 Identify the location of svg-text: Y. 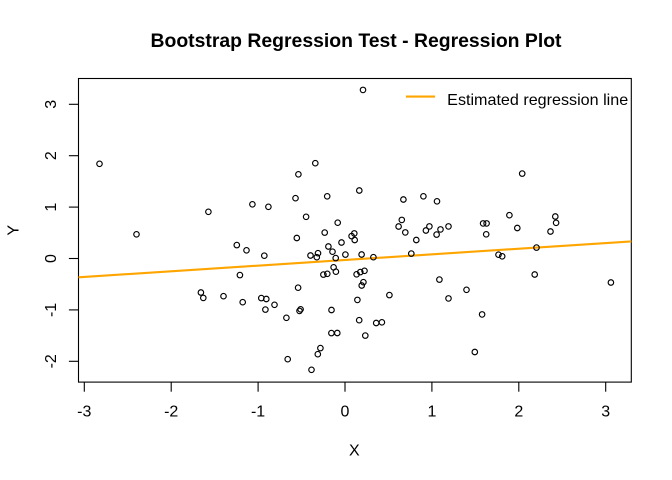
(13, 230).